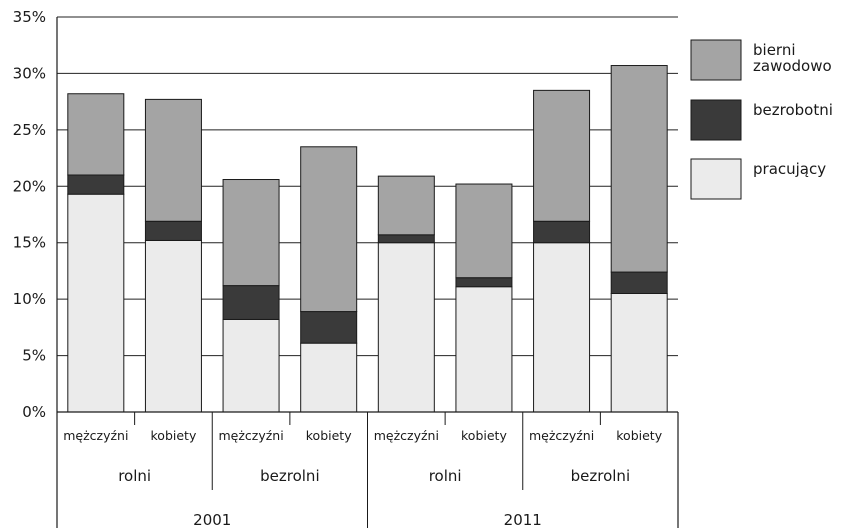 This screenshot has width=845, height=530. What do you see at coordinates (29, 243) in the screenshot?
I see `y-tick-label: 15%` at bounding box center [29, 243].